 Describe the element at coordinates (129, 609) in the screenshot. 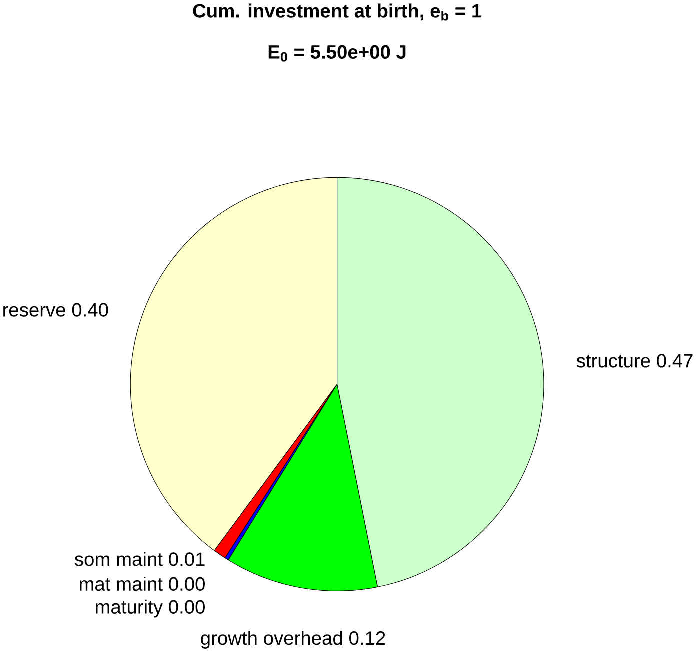

I see `category-label: maturity` at that location.